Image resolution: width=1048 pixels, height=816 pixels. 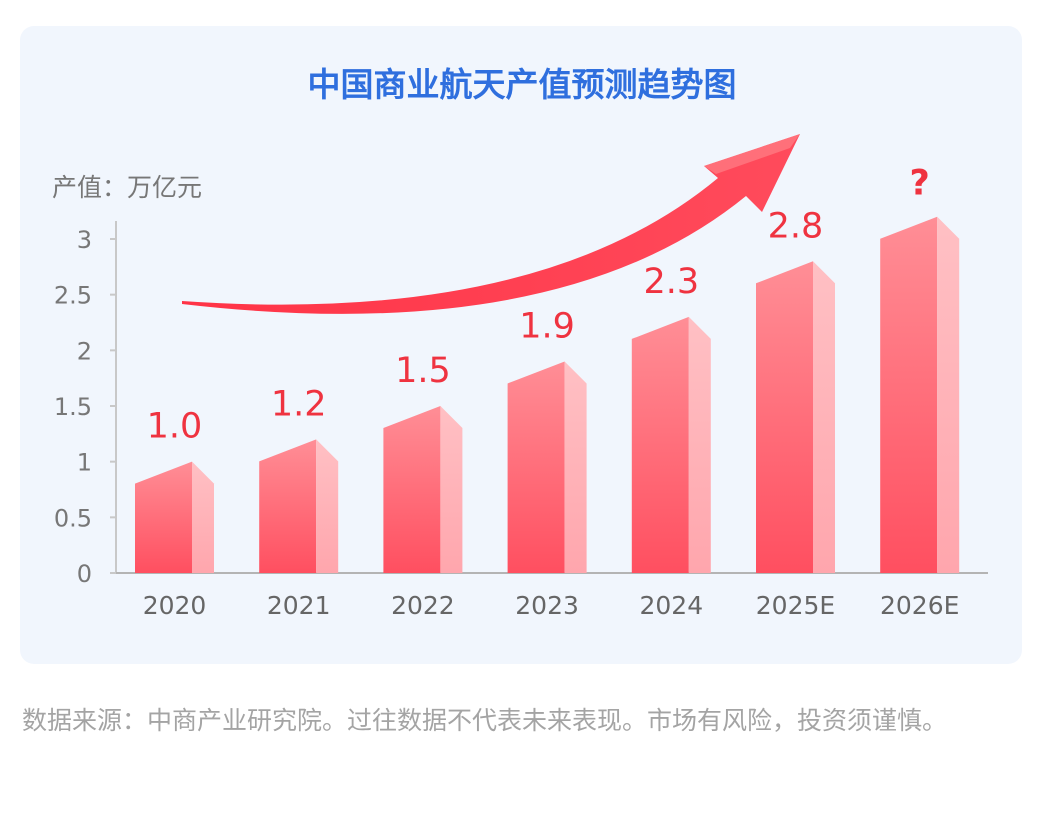 What do you see at coordinates (84, 351) in the screenshot?
I see `y-tick-label: 2` at bounding box center [84, 351].